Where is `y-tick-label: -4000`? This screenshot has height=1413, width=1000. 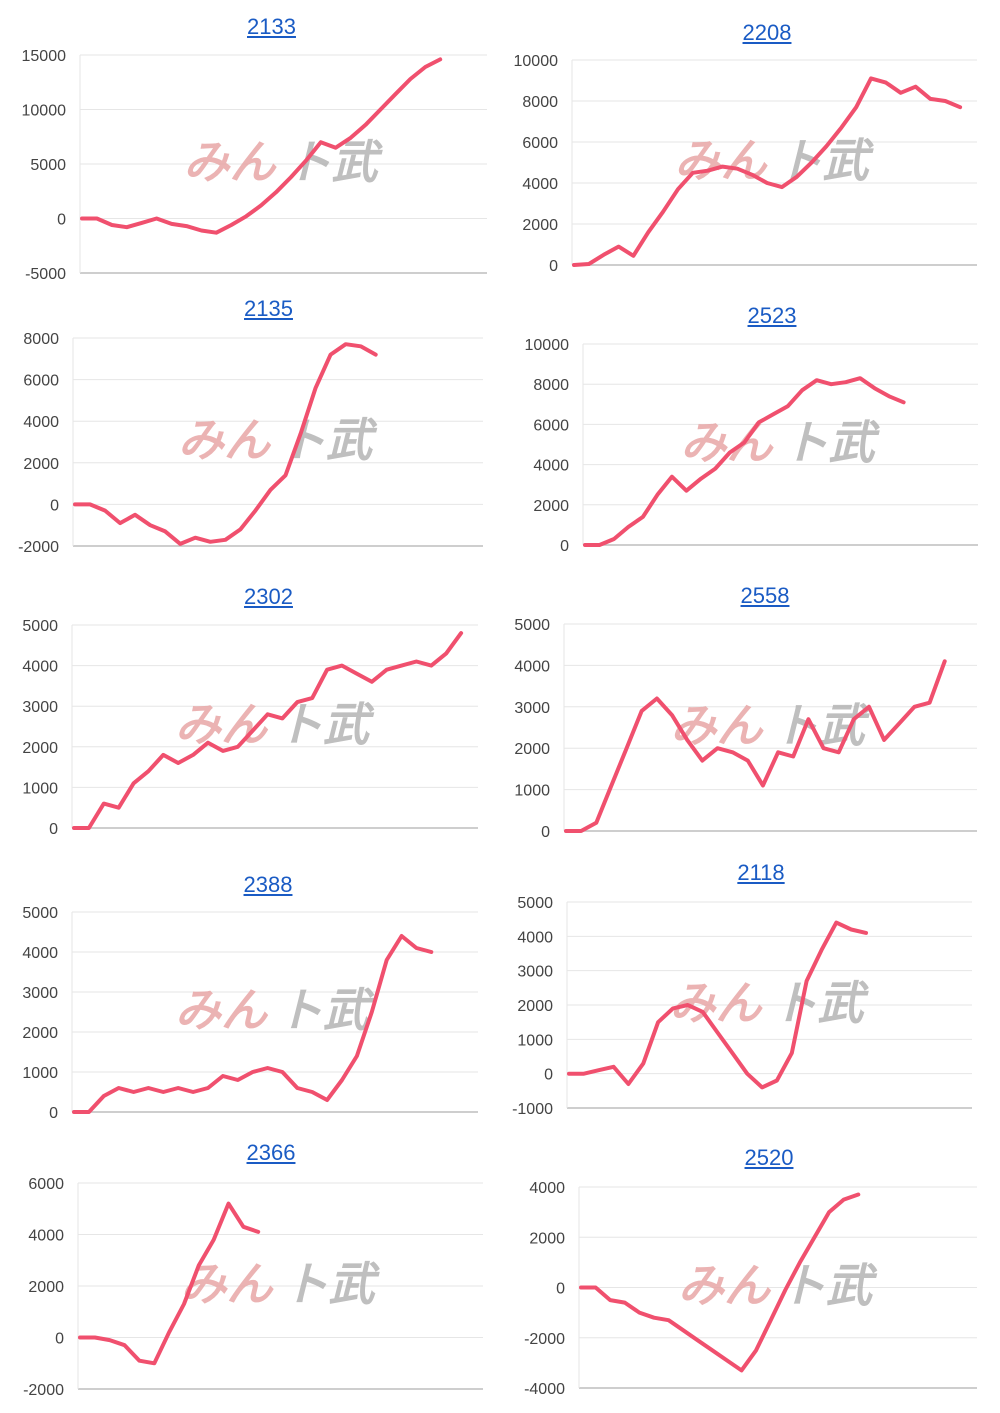 y-tick-label: -4000 is located at coordinates (544, 1389).